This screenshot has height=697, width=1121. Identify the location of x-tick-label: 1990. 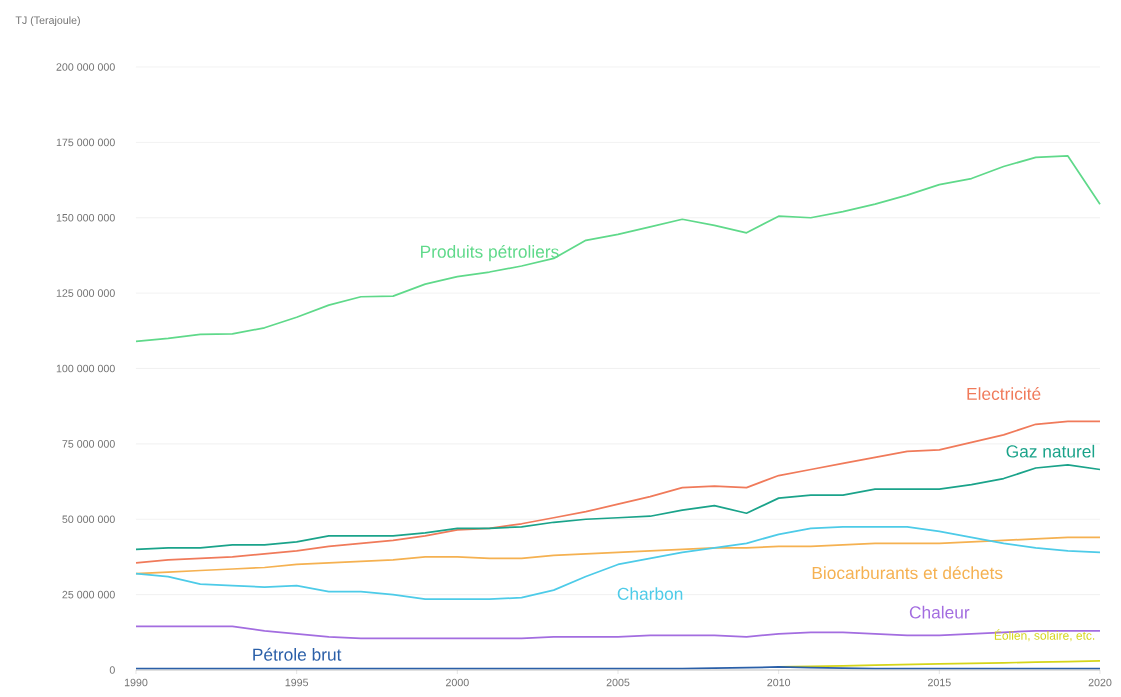
(136, 682).